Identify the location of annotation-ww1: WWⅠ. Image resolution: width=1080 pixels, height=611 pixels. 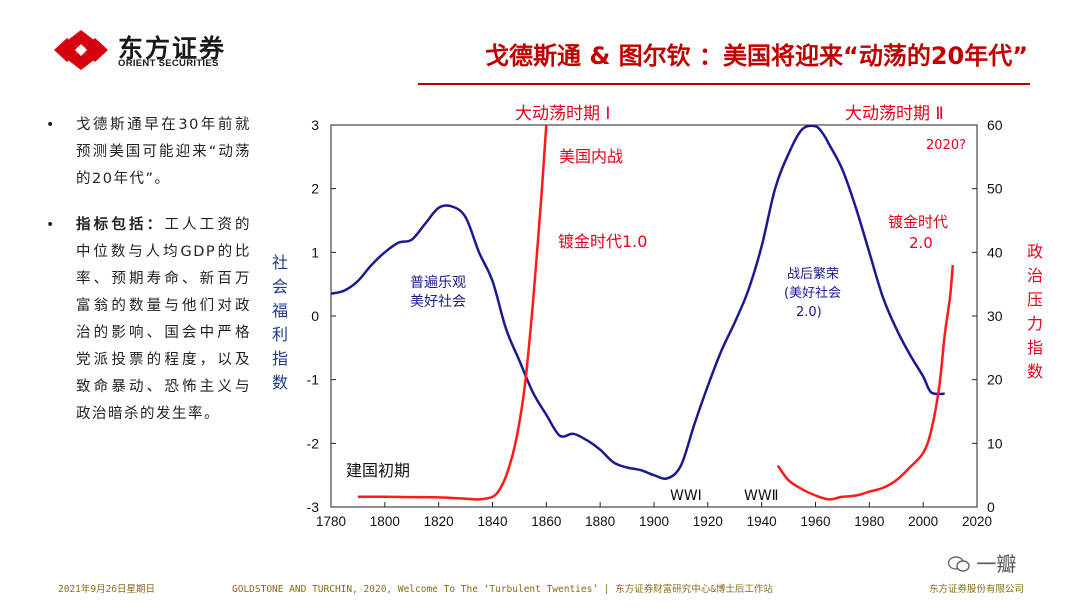
(686, 496).